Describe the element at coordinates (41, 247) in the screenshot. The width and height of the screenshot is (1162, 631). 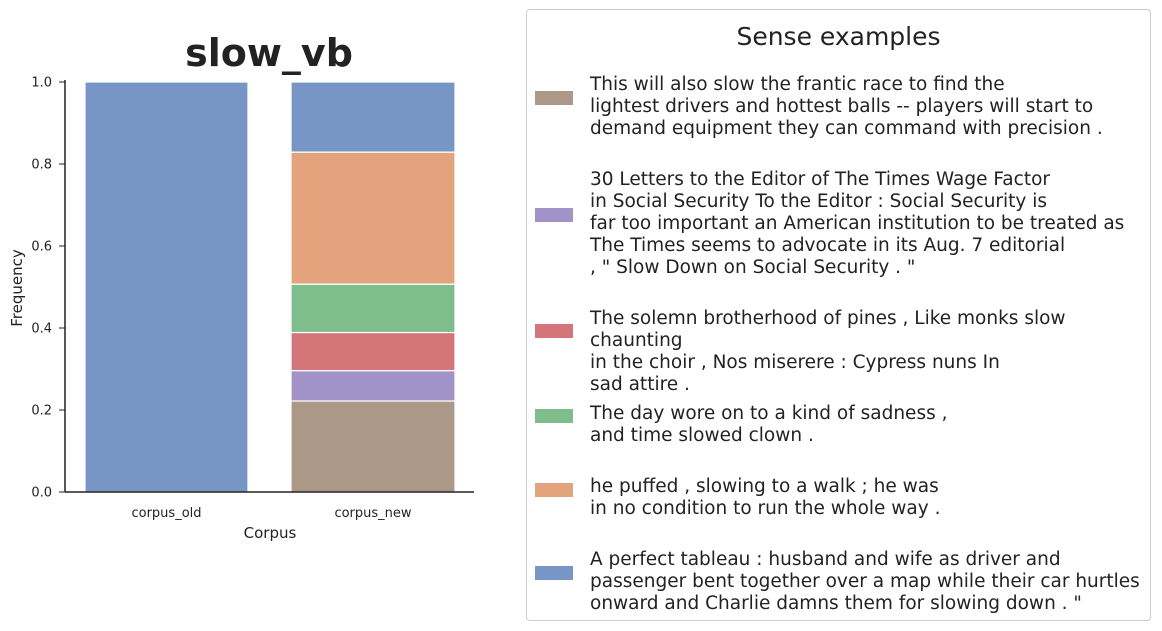
I see `y-tick-label: 0.6` at that location.